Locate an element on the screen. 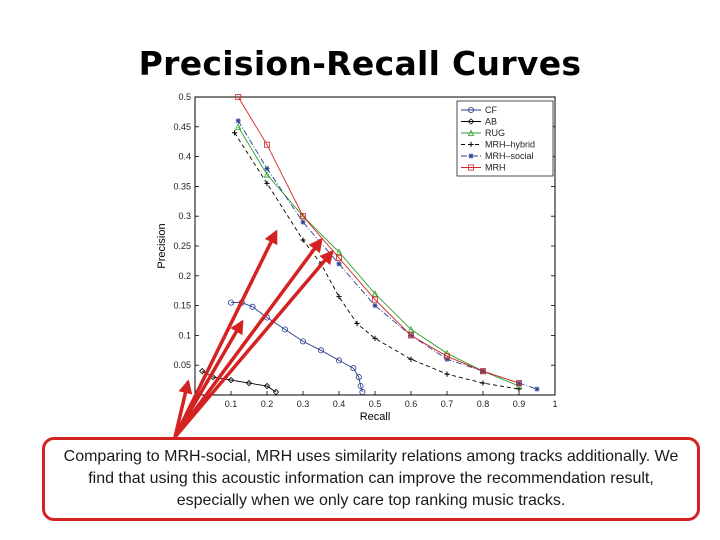 This screenshot has width=720, height=540. x-tick-label: 0.8 is located at coordinates (483, 404).